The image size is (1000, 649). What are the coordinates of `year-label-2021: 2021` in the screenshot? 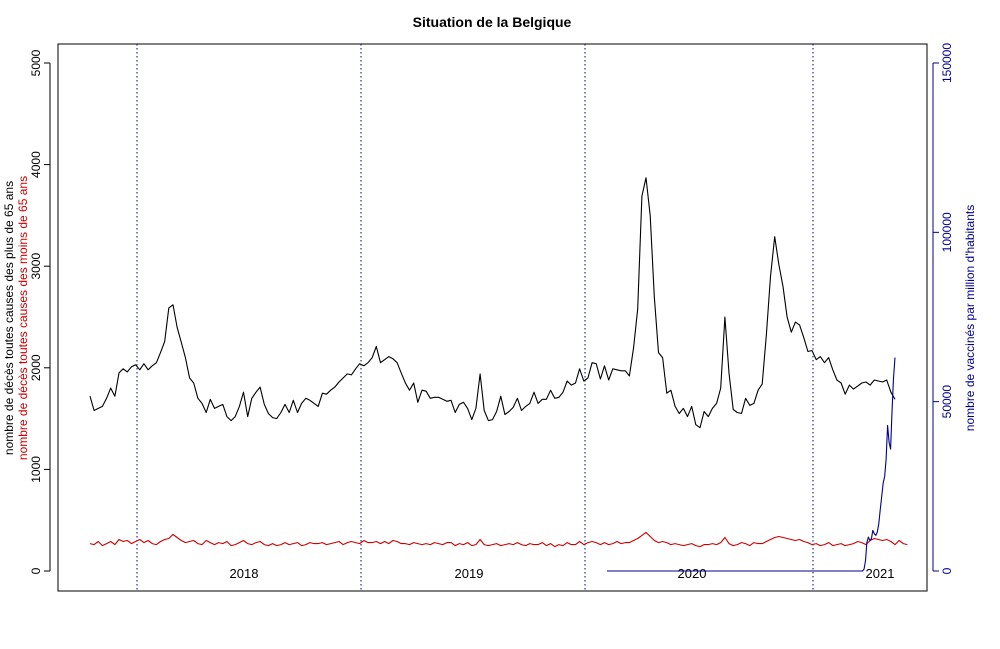 It's located at (880, 573).